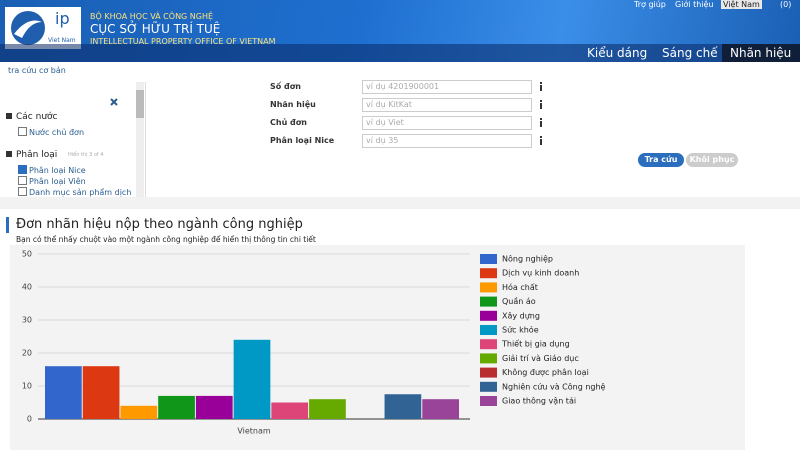 The height and width of the screenshot is (460, 800). I want to click on y-tick-label: 30, so click(27, 320).